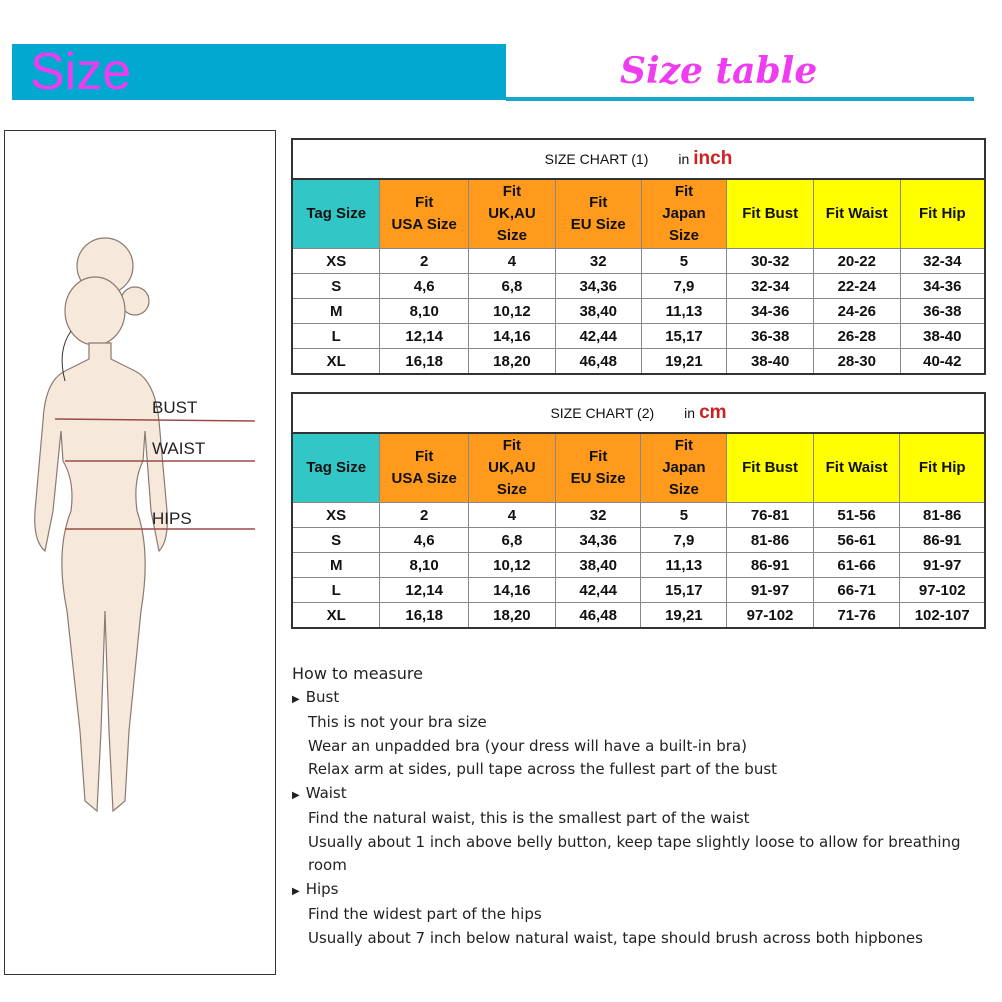  What do you see at coordinates (81, 72) in the screenshot?
I see `page-title: Size` at bounding box center [81, 72].